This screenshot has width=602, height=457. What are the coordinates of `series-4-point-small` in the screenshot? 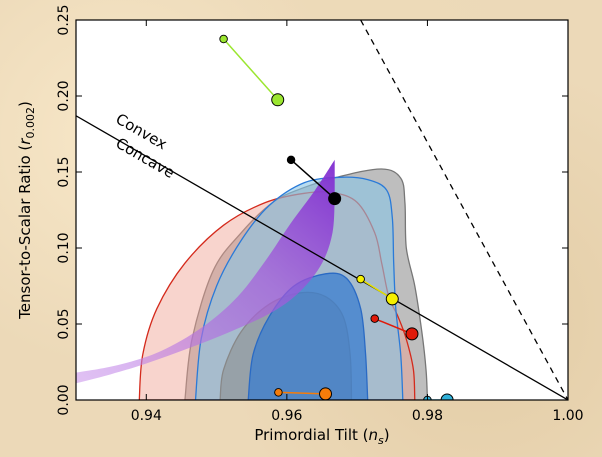 It's located at (278, 392).